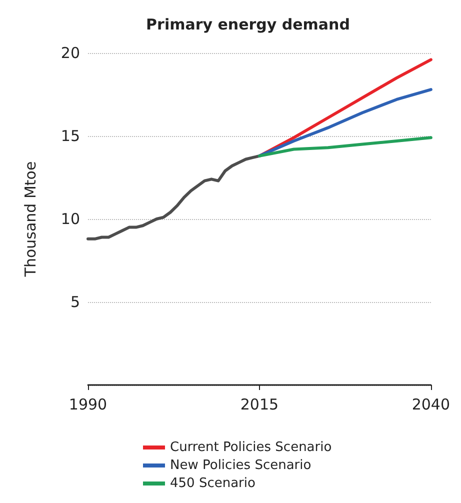 Image resolution: width=461 pixels, height=503 pixels. What do you see at coordinates (70, 136) in the screenshot?
I see `y-tick-label: 15` at bounding box center [70, 136].